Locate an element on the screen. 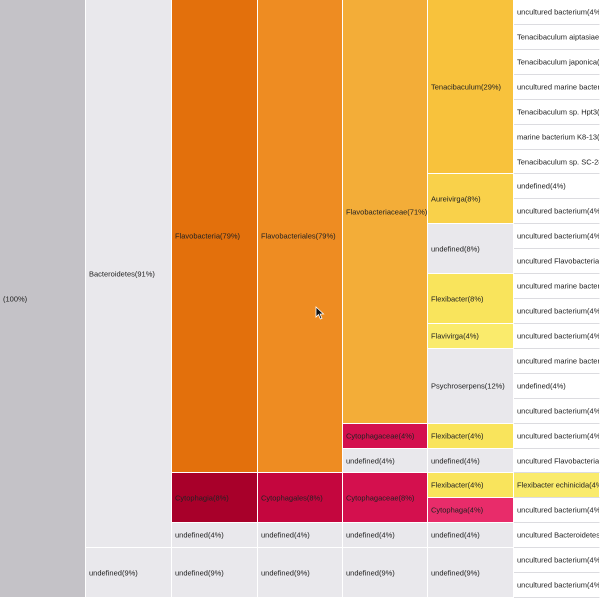 This screenshot has height=598, width=600. icicle-node-cytophaga-4: Cytophaga(4%) is located at coordinates (471, 510).